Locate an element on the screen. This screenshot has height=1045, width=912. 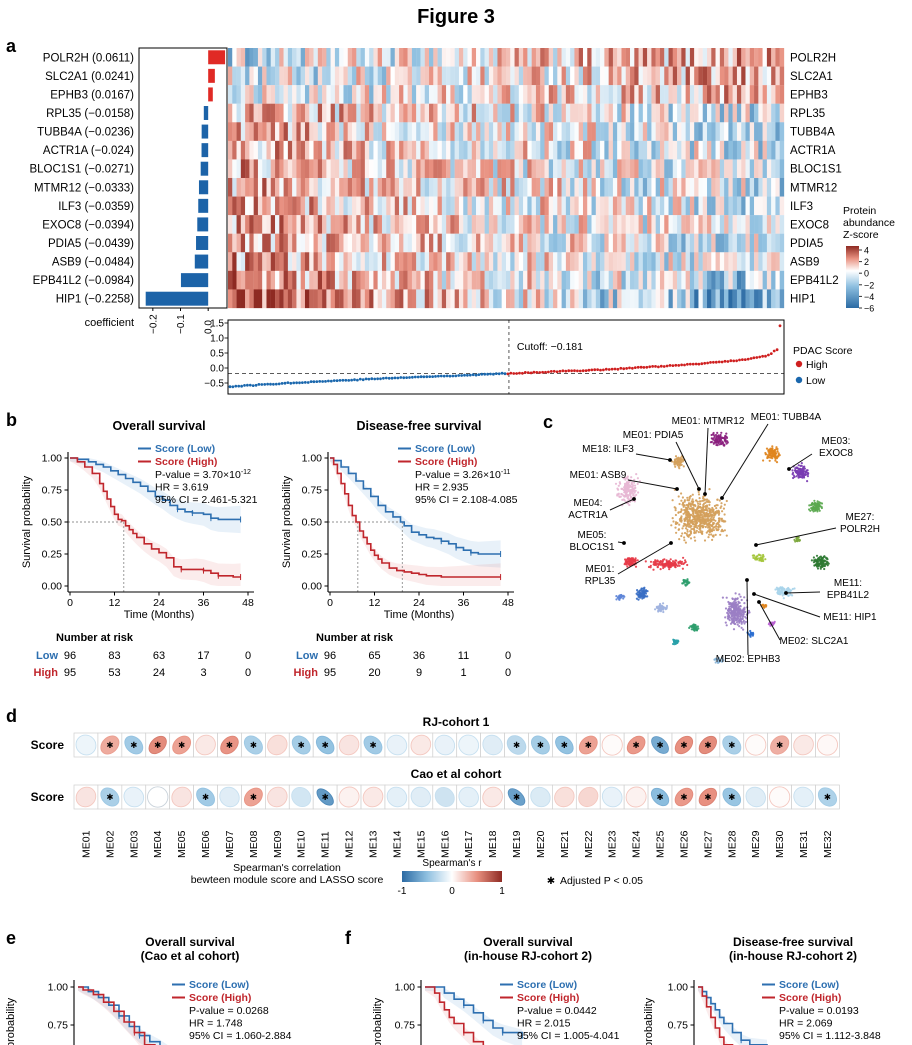
module-annotation: RPL35 is located at coordinates (600, 581).